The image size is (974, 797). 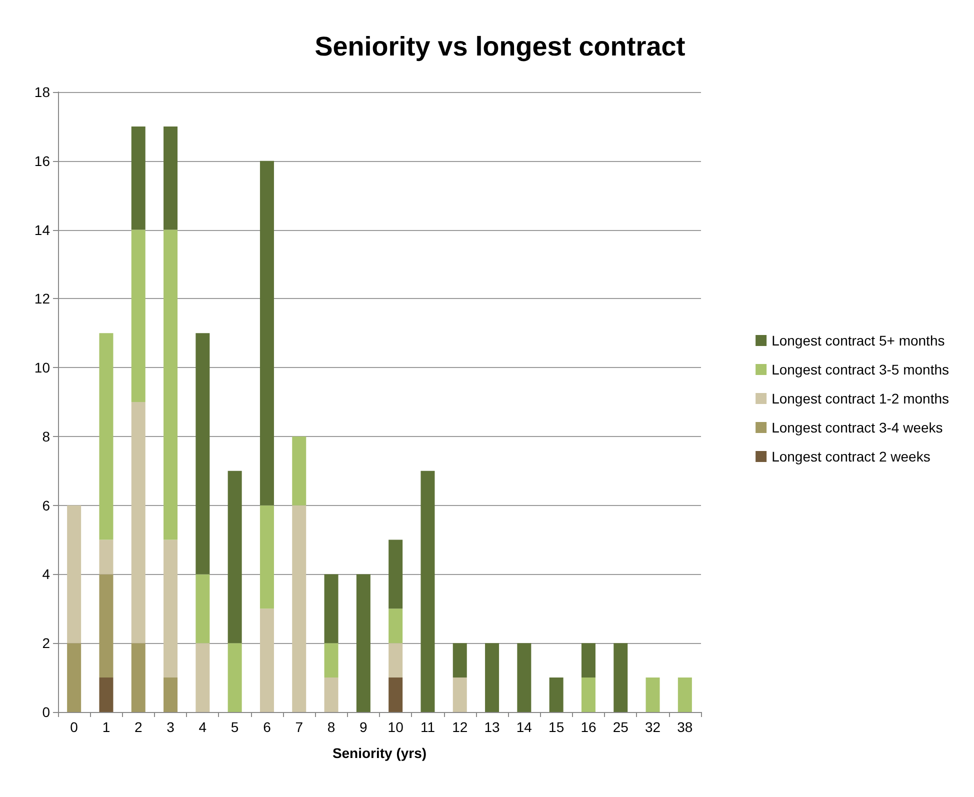 What do you see at coordinates (42, 92) in the screenshot?
I see `y-tick-label: 18` at bounding box center [42, 92].